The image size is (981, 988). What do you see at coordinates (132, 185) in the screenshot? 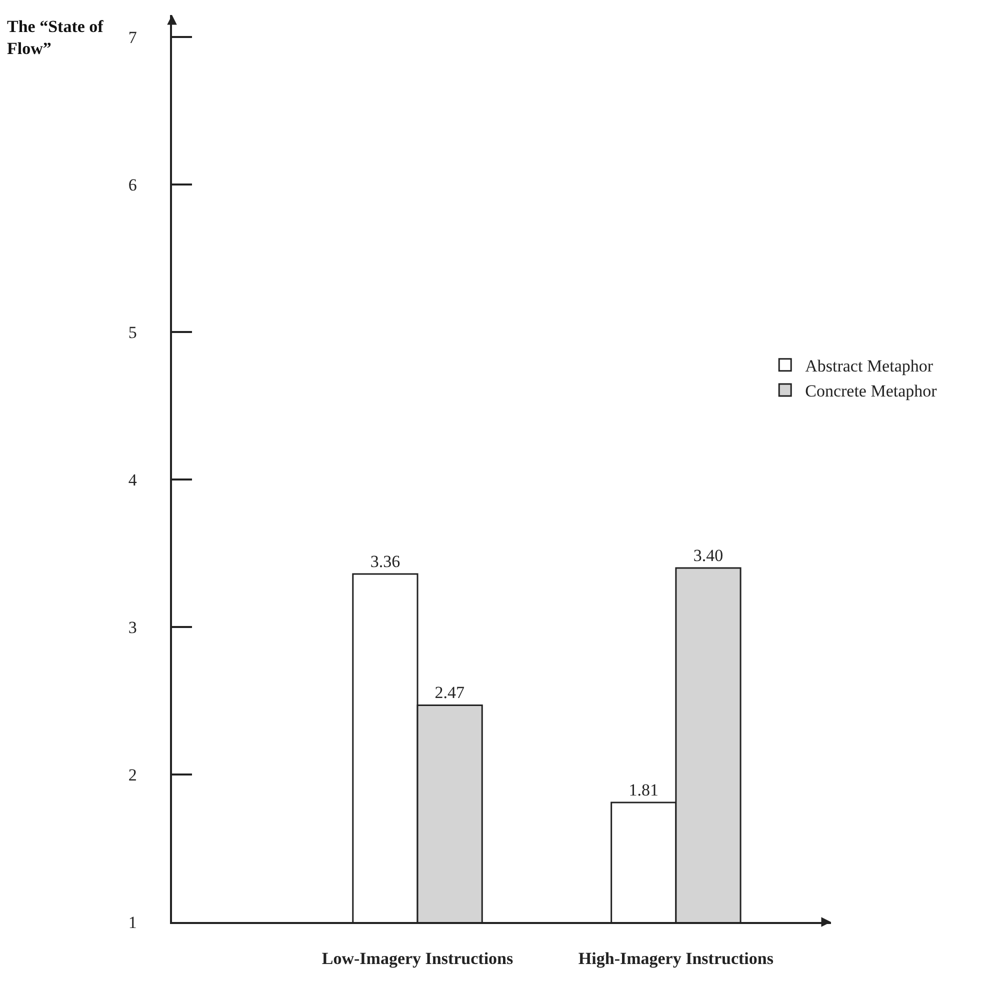
I see `y-tick-label: 6` at bounding box center [132, 185].